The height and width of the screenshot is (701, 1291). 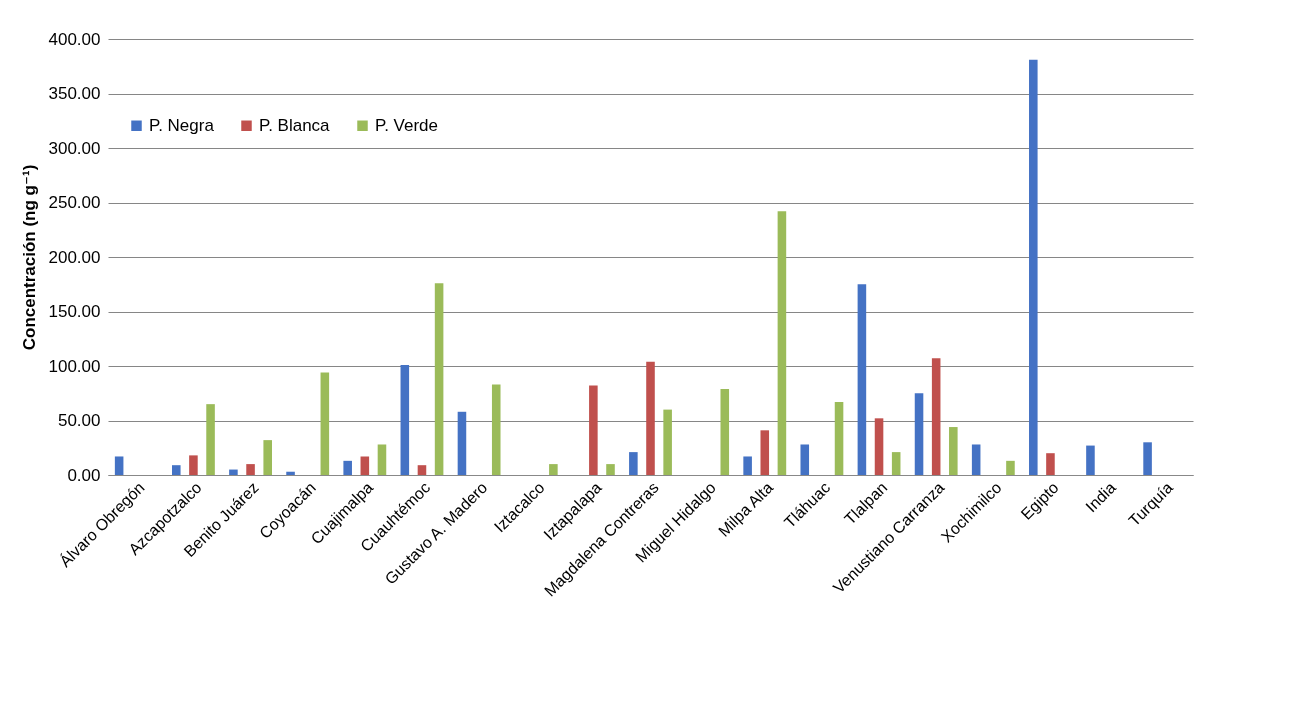 What do you see at coordinates (74, 39) in the screenshot?
I see `y-tick-label: 400.00` at bounding box center [74, 39].